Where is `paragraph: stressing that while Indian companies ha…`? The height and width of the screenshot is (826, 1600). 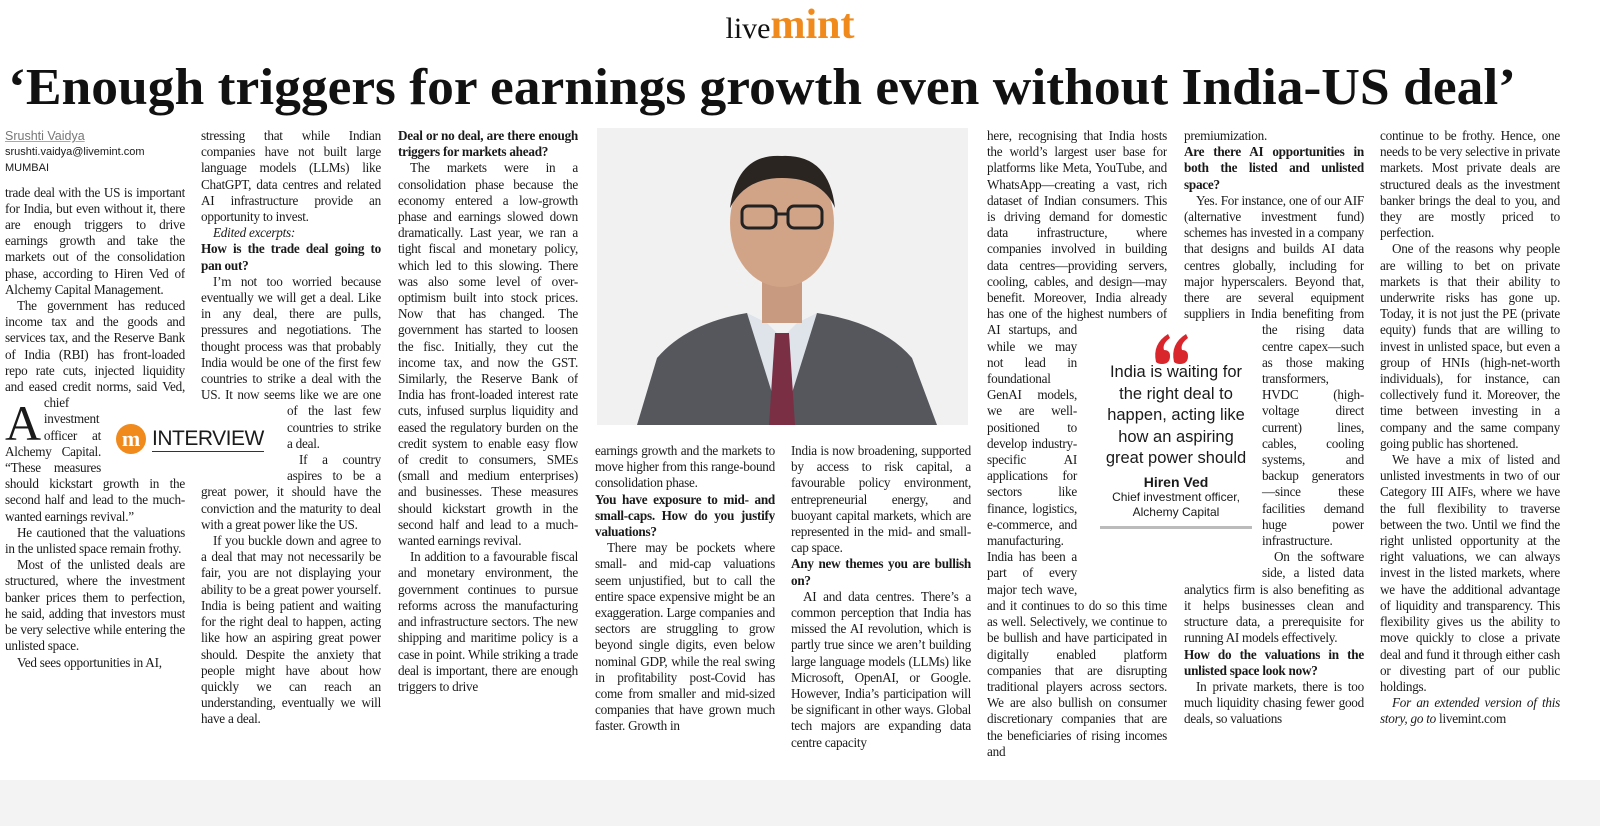
paragraph: stressing that while Indian companies ha… is located at coordinates (291, 176).